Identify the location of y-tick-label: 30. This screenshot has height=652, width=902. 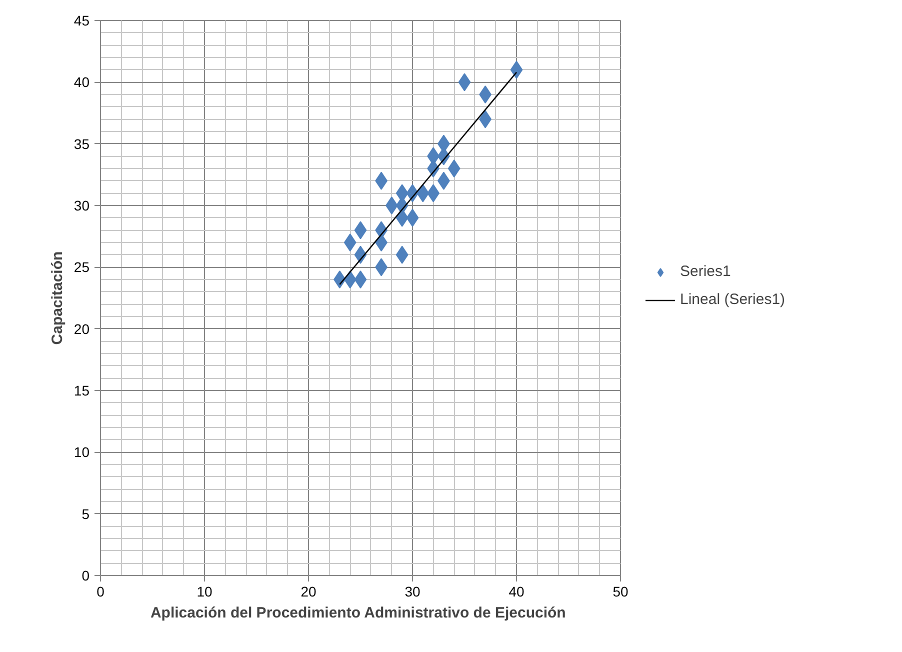
(82, 206).